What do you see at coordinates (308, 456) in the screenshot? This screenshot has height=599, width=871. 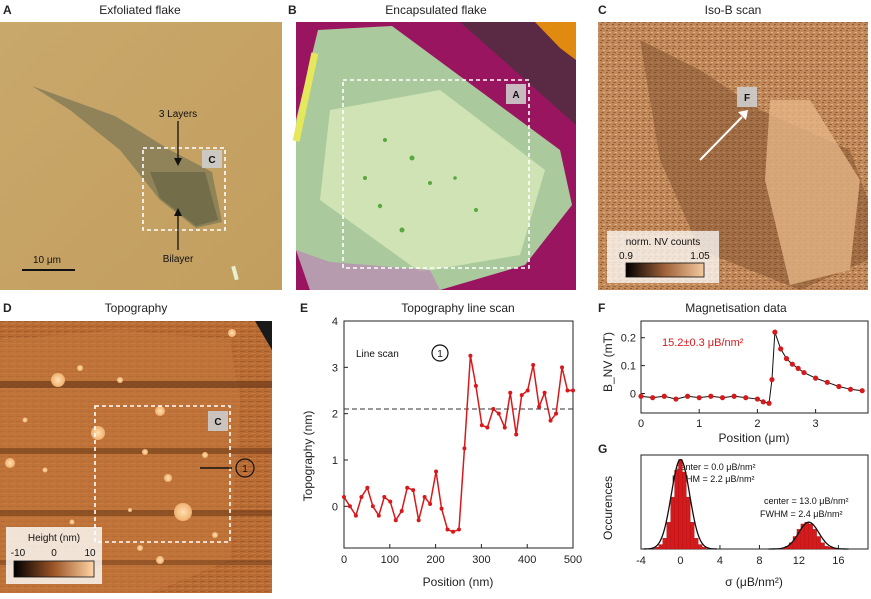 I see `y-axis-label: Topography (nm)` at bounding box center [308, 456].